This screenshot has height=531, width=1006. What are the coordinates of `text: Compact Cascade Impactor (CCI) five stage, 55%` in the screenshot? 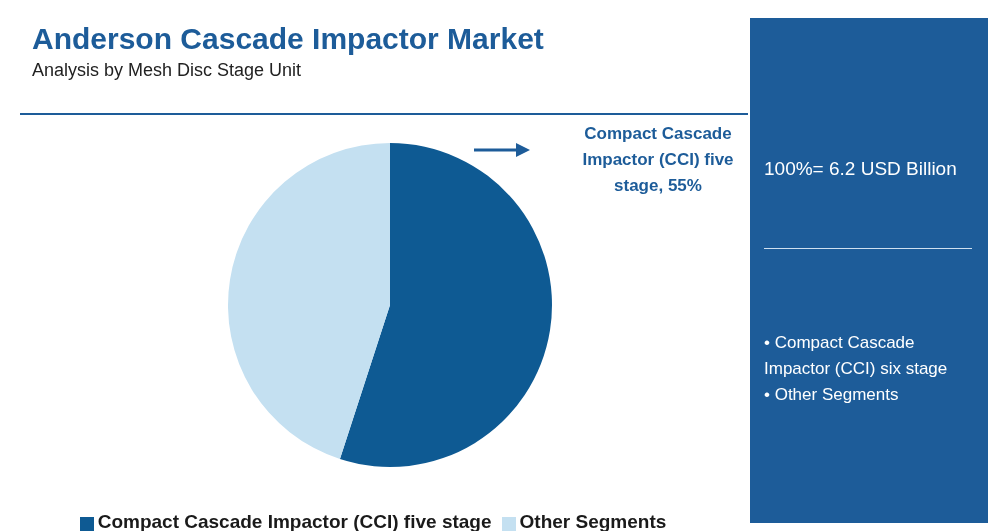 It's located at (658, 160).